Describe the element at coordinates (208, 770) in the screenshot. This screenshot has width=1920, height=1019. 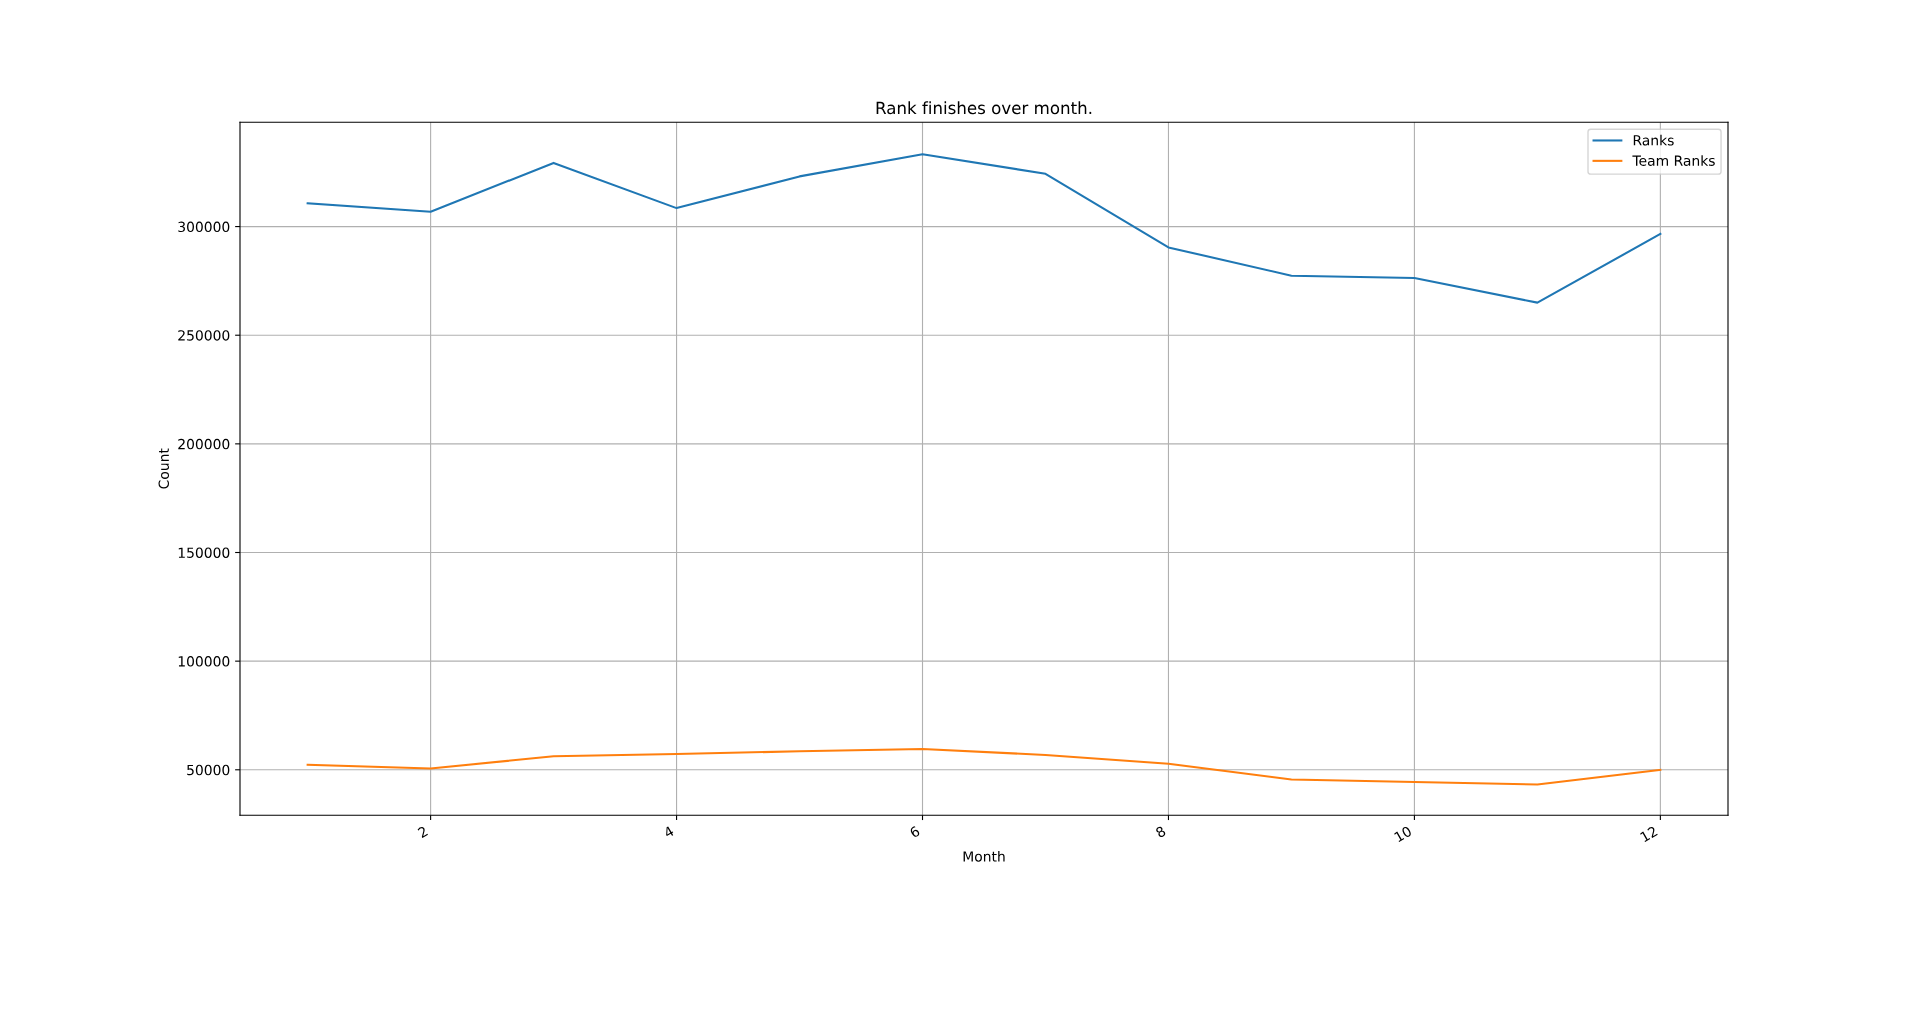
I see `y-tick-label: 50000` at that location.